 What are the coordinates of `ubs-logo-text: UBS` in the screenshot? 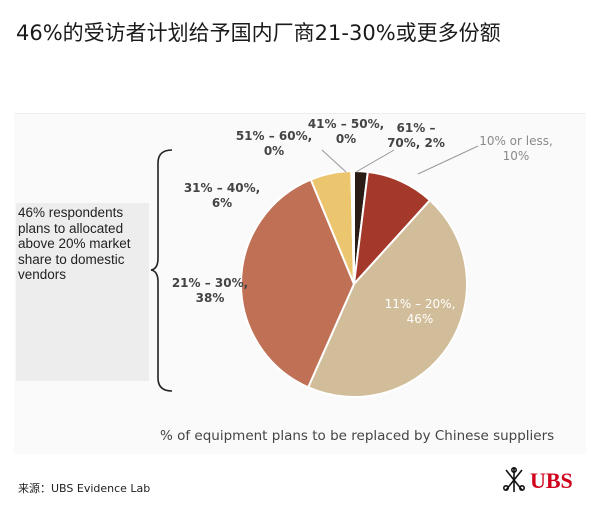 It's located at (551, 480).